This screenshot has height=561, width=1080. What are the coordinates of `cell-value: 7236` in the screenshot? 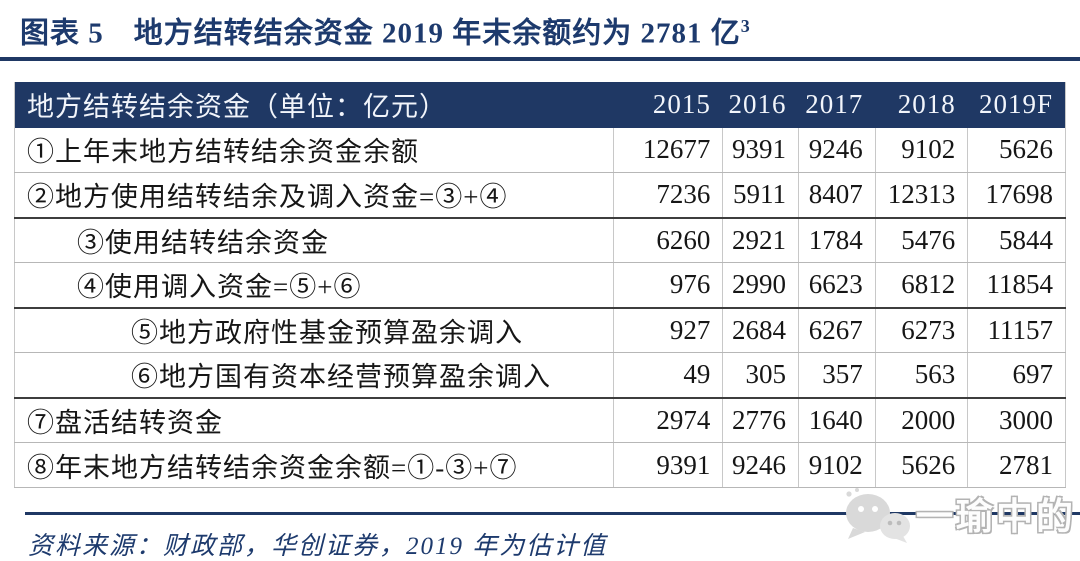 It's located at (668, 195).